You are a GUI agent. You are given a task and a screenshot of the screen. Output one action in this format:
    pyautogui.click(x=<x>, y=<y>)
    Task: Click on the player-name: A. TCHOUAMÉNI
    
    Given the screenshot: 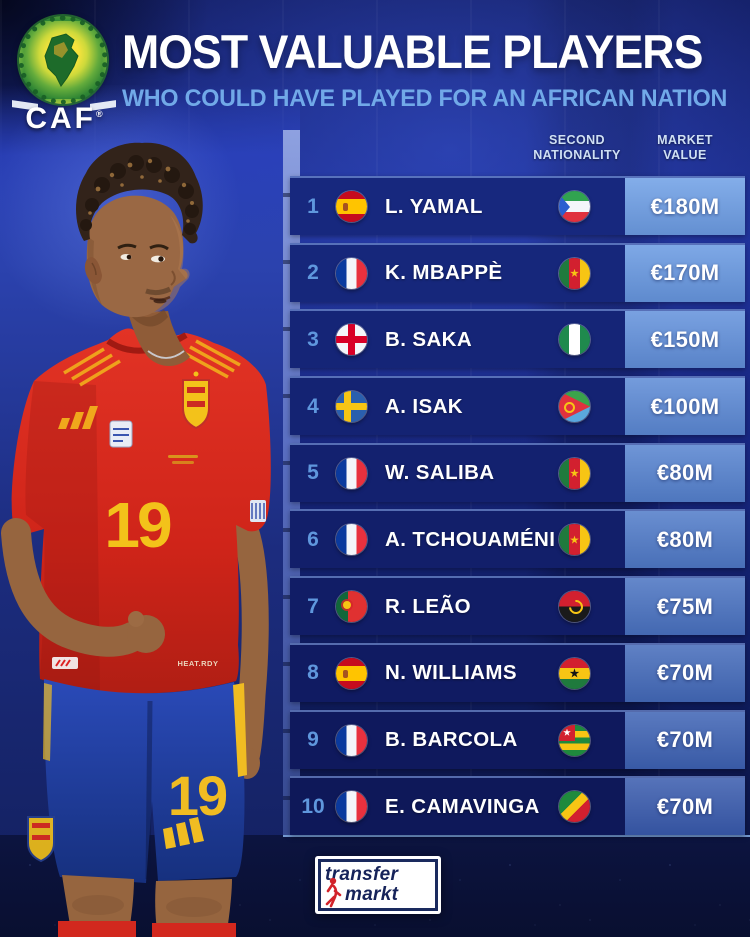 What is the action you would take?
    pyautogui.click(x=470, y=539)
    